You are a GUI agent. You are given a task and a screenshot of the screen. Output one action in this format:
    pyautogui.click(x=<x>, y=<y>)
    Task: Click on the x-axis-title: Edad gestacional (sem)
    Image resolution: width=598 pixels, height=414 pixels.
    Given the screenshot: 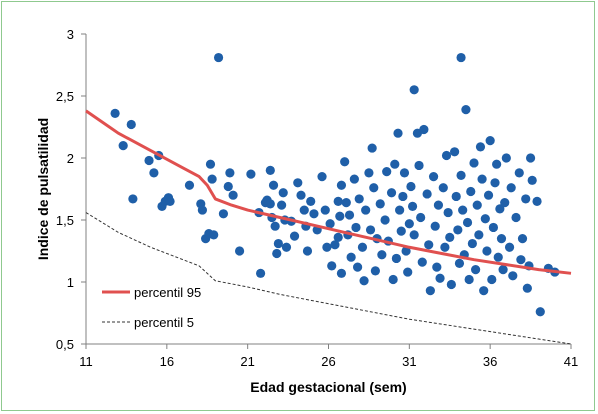 What is the action you would take?
    pyautogui.click(x=328, y=387)
    